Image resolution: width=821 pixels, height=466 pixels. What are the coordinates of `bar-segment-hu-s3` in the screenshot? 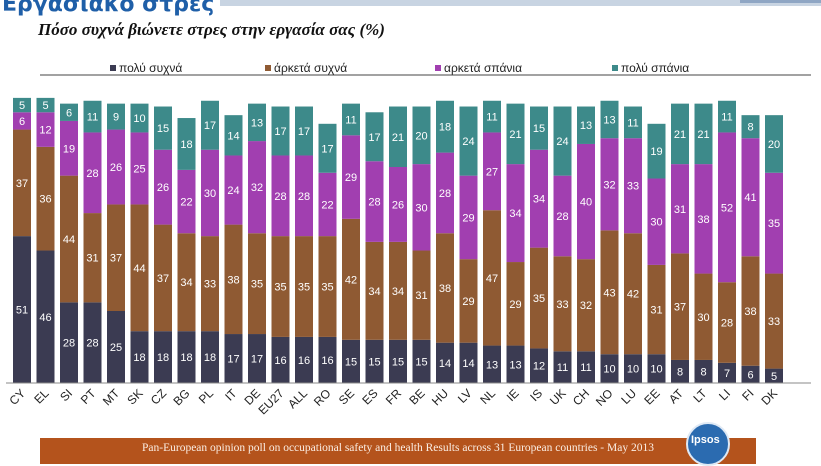 It's located at (445, 193).